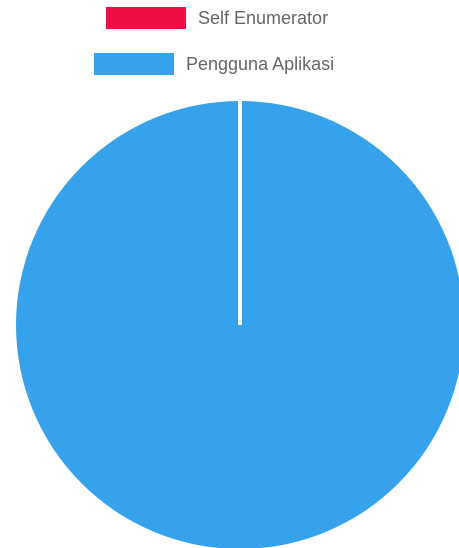  I want to click on legend-label-pengguna-aplikasi: Pengguna Aplikasi, so click(260, 64).